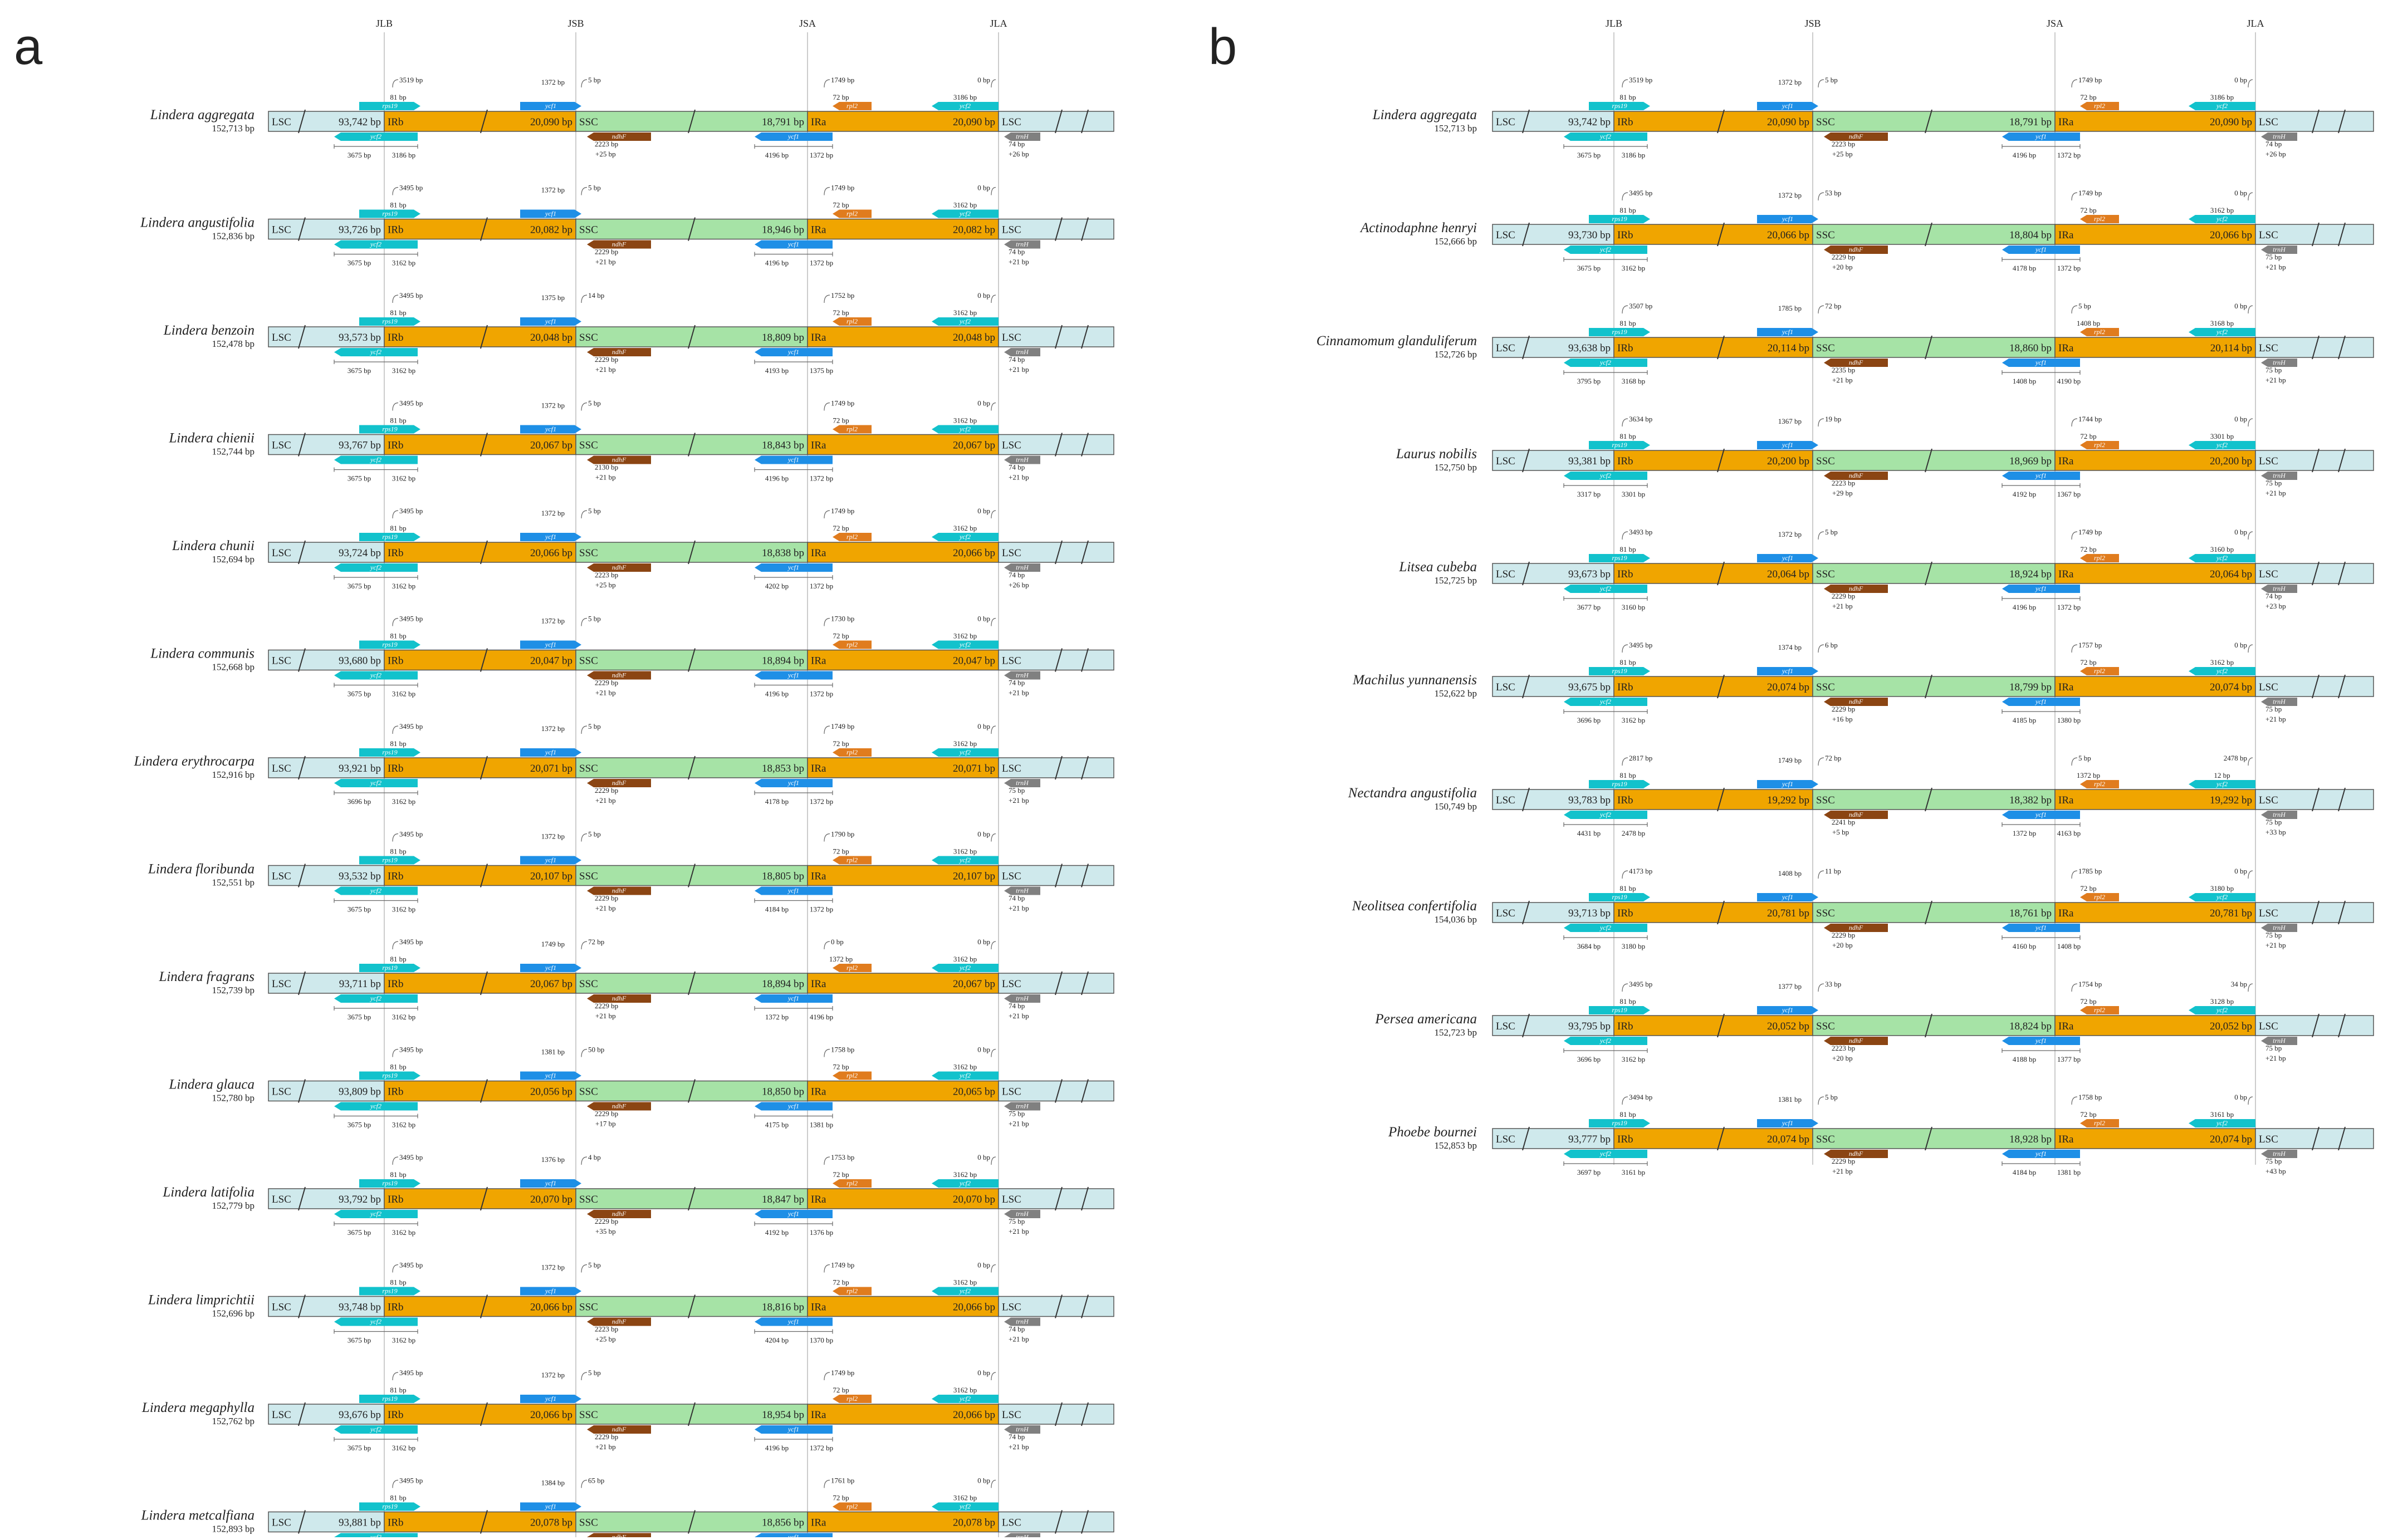 This screenshot has height=1540, width=2388. Describe the element at coordinates (233, 1529) in the screenshot. I see `genome-size: 152,893 bp` at that location.